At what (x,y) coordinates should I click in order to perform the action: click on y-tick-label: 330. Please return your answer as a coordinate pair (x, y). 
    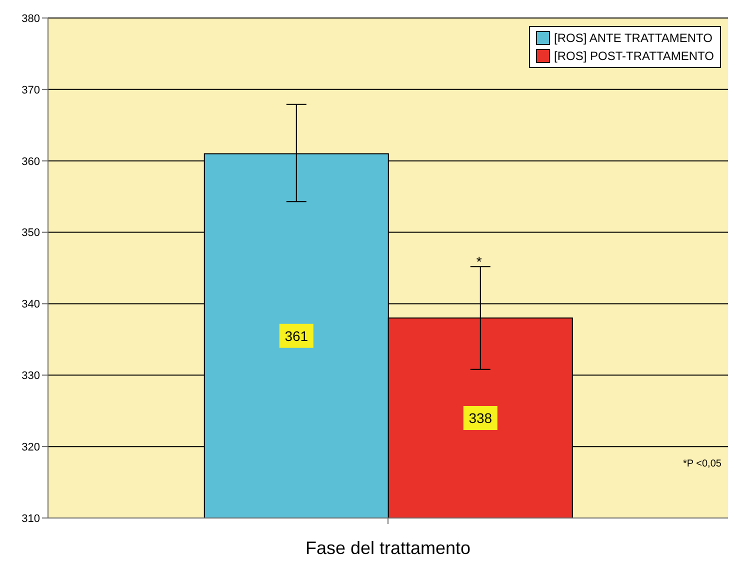
    Looking at the image, I should click on (31, 376).